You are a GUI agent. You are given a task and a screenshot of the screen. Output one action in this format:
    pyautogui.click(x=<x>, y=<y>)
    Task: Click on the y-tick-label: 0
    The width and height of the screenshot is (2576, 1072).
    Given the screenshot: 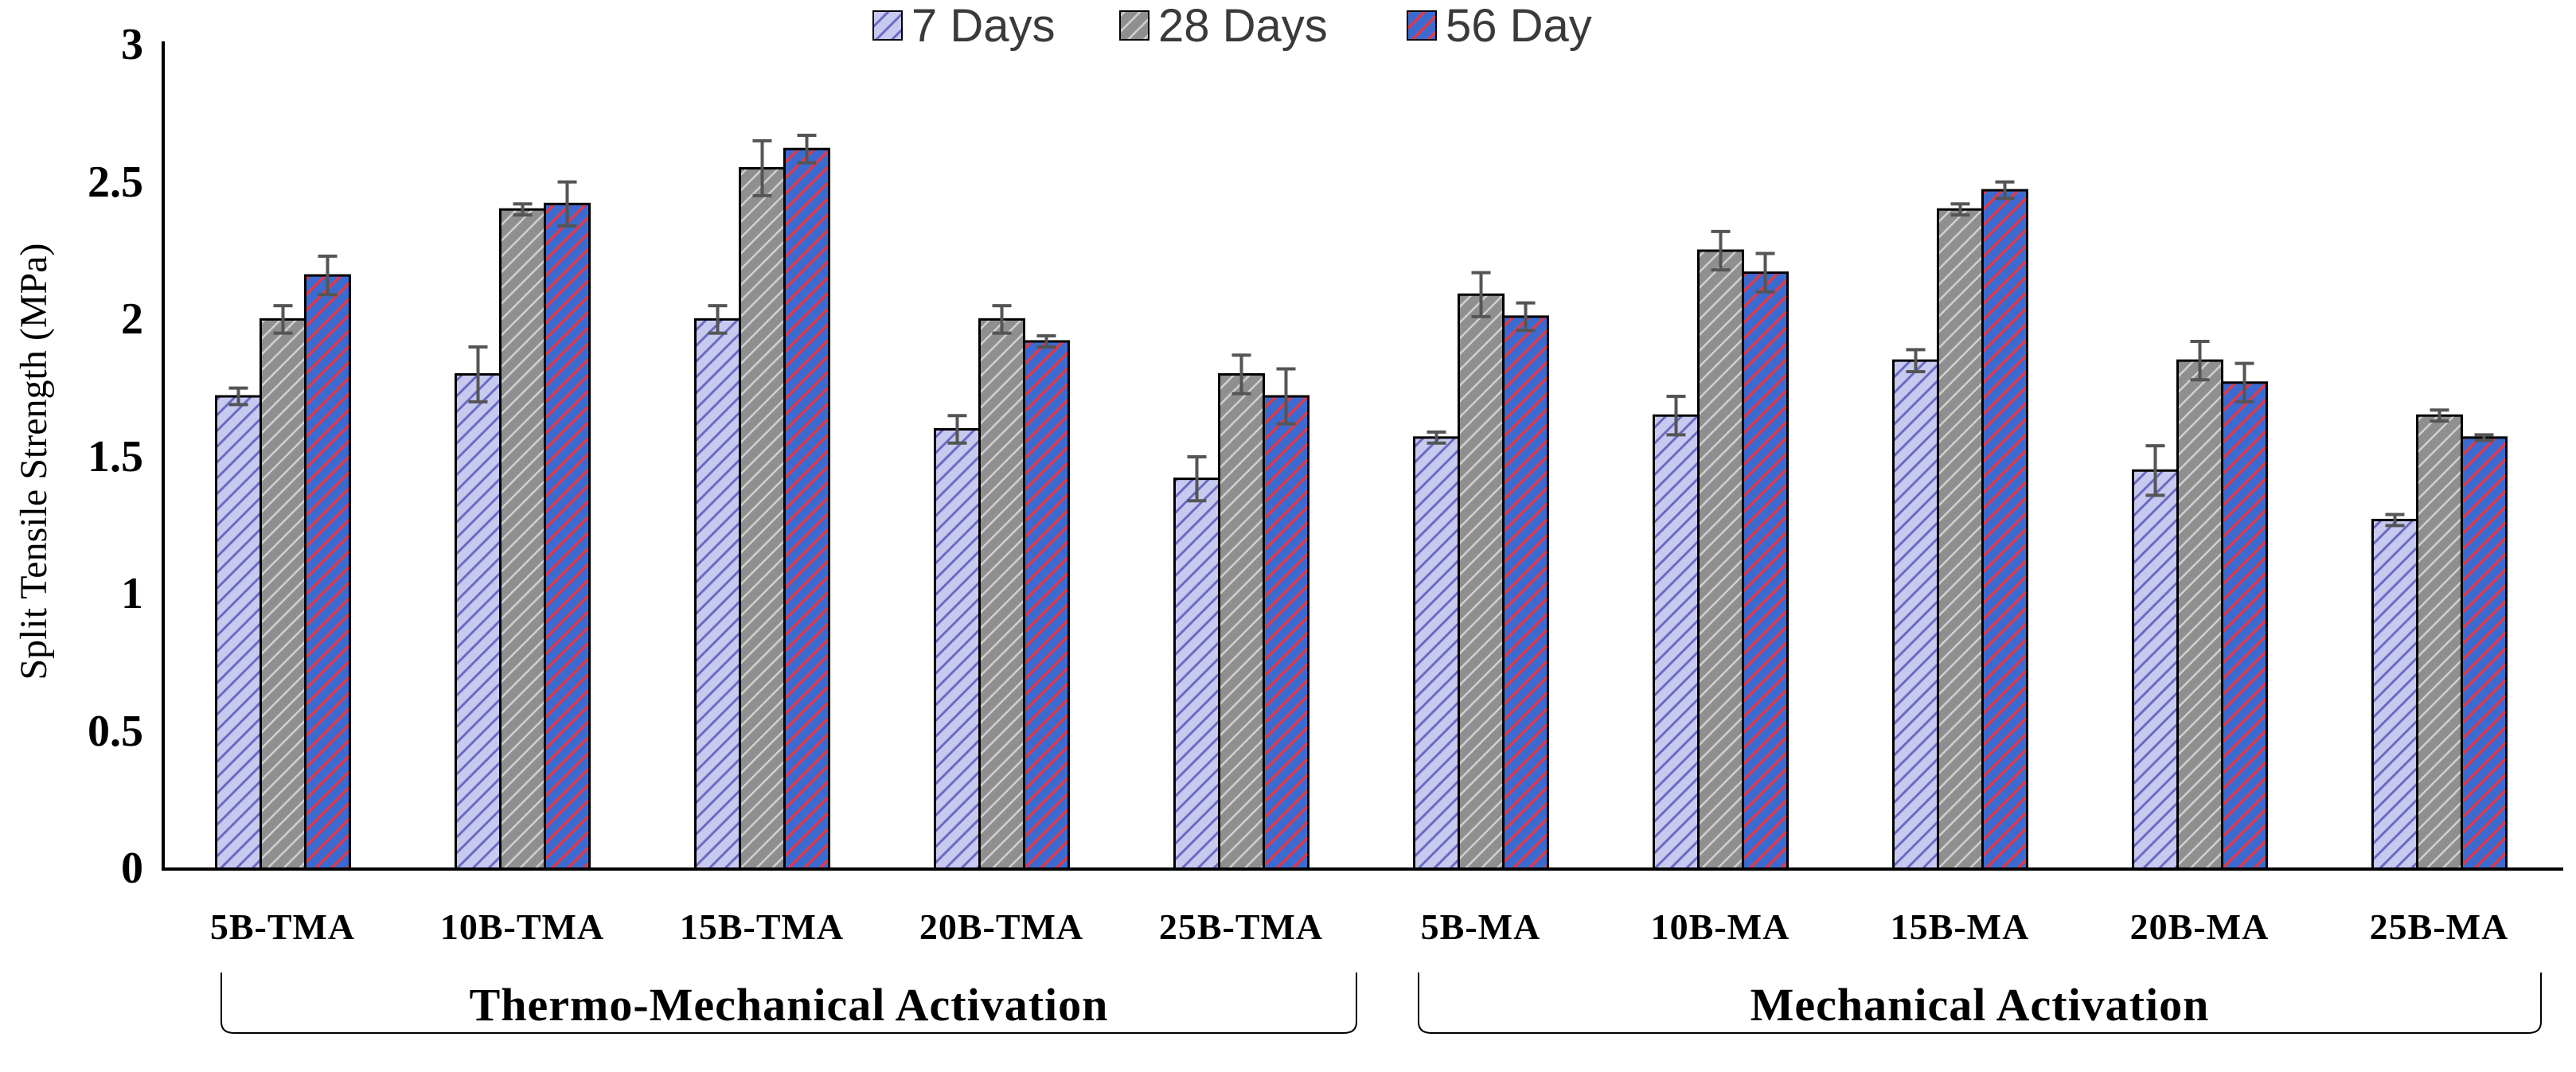 What is the action you would take?
    pyautogui.click(x=132, y=868)
    